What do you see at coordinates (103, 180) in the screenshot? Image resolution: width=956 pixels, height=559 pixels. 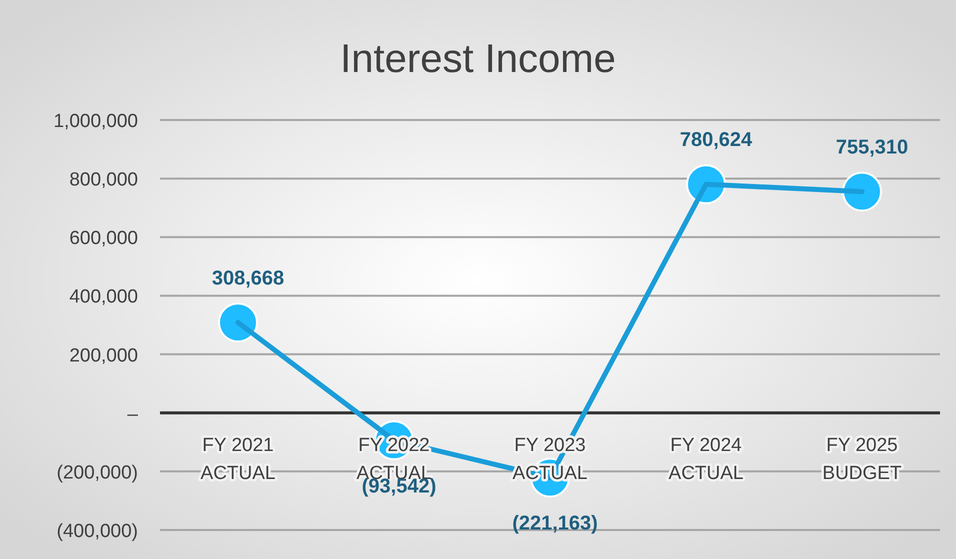 I see `y-tick-label: 800,000` at bounding box center [103, 180].